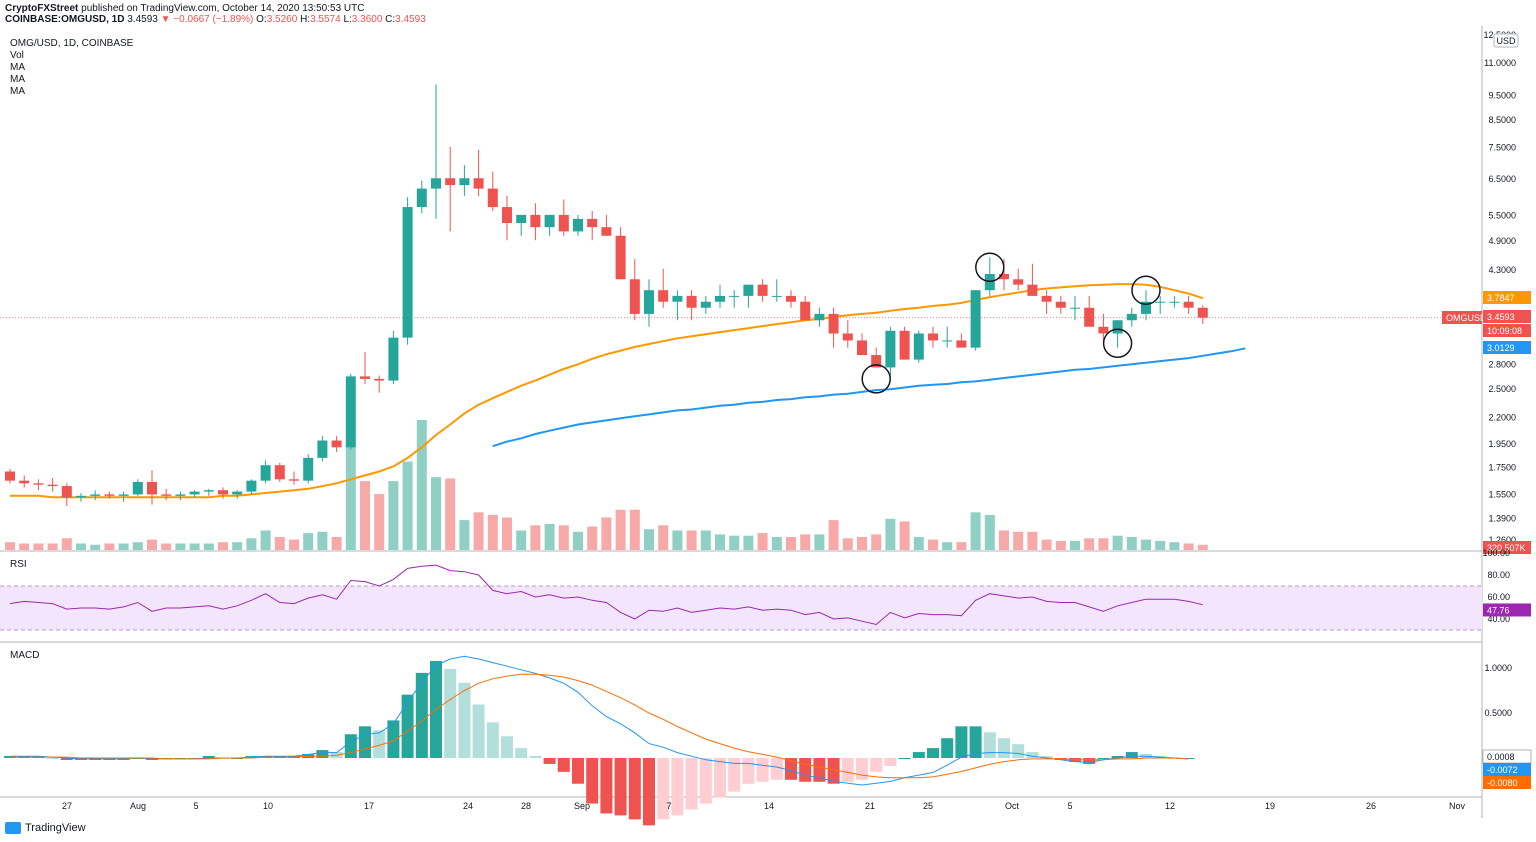 The image size is (1536, 842). I want to click on price-tag-text: 3.4593, so click(1501, 317).